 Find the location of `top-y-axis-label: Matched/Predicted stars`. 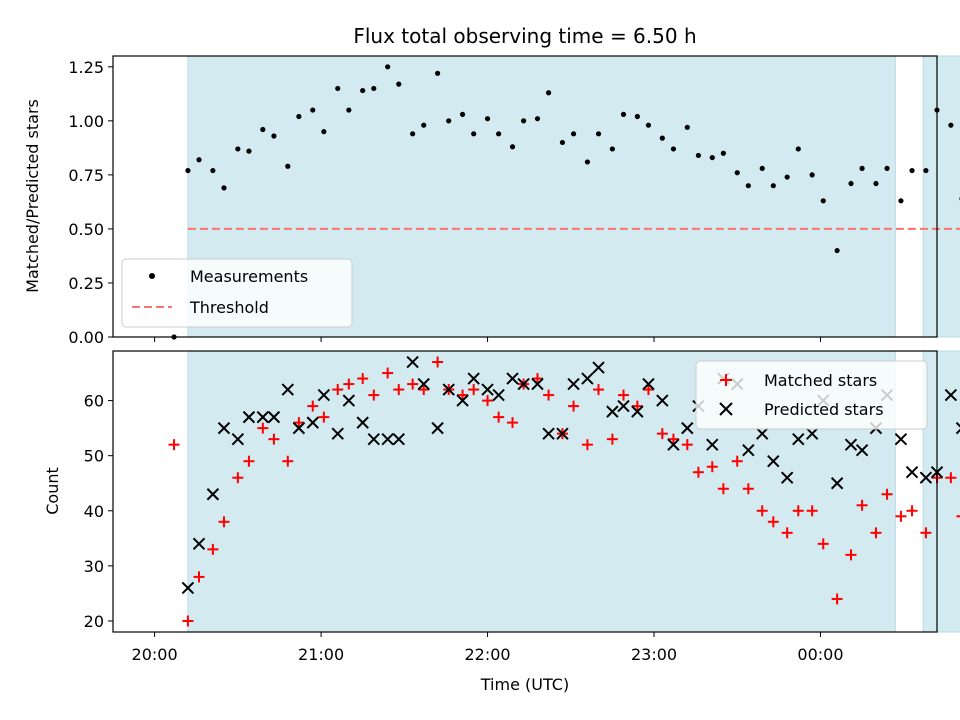

top-y-axis-label: Matched/Predicted stars is located at coordinates (32, 196).